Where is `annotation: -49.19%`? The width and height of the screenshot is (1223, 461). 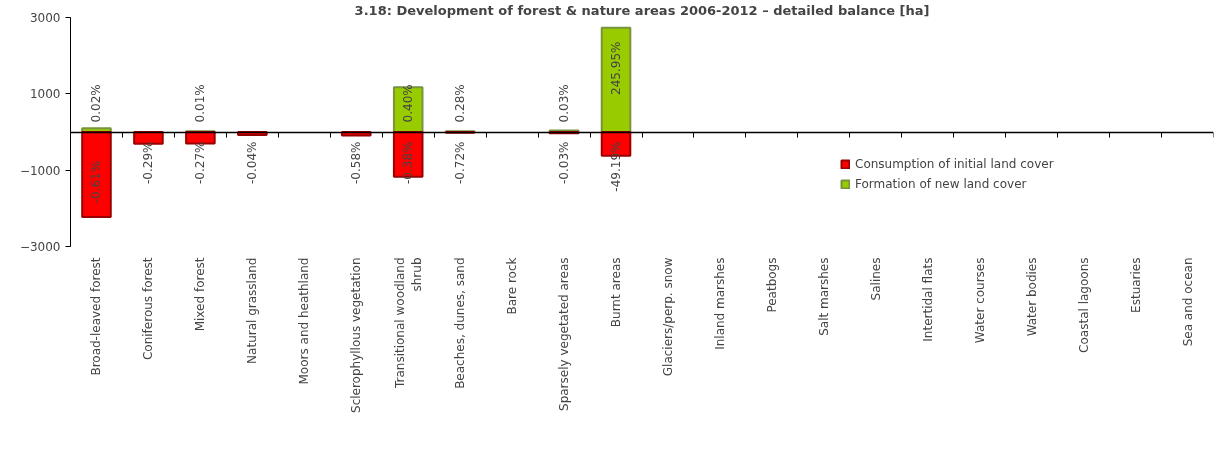 annotation: -49.19% is located at coordinates (616, 166).